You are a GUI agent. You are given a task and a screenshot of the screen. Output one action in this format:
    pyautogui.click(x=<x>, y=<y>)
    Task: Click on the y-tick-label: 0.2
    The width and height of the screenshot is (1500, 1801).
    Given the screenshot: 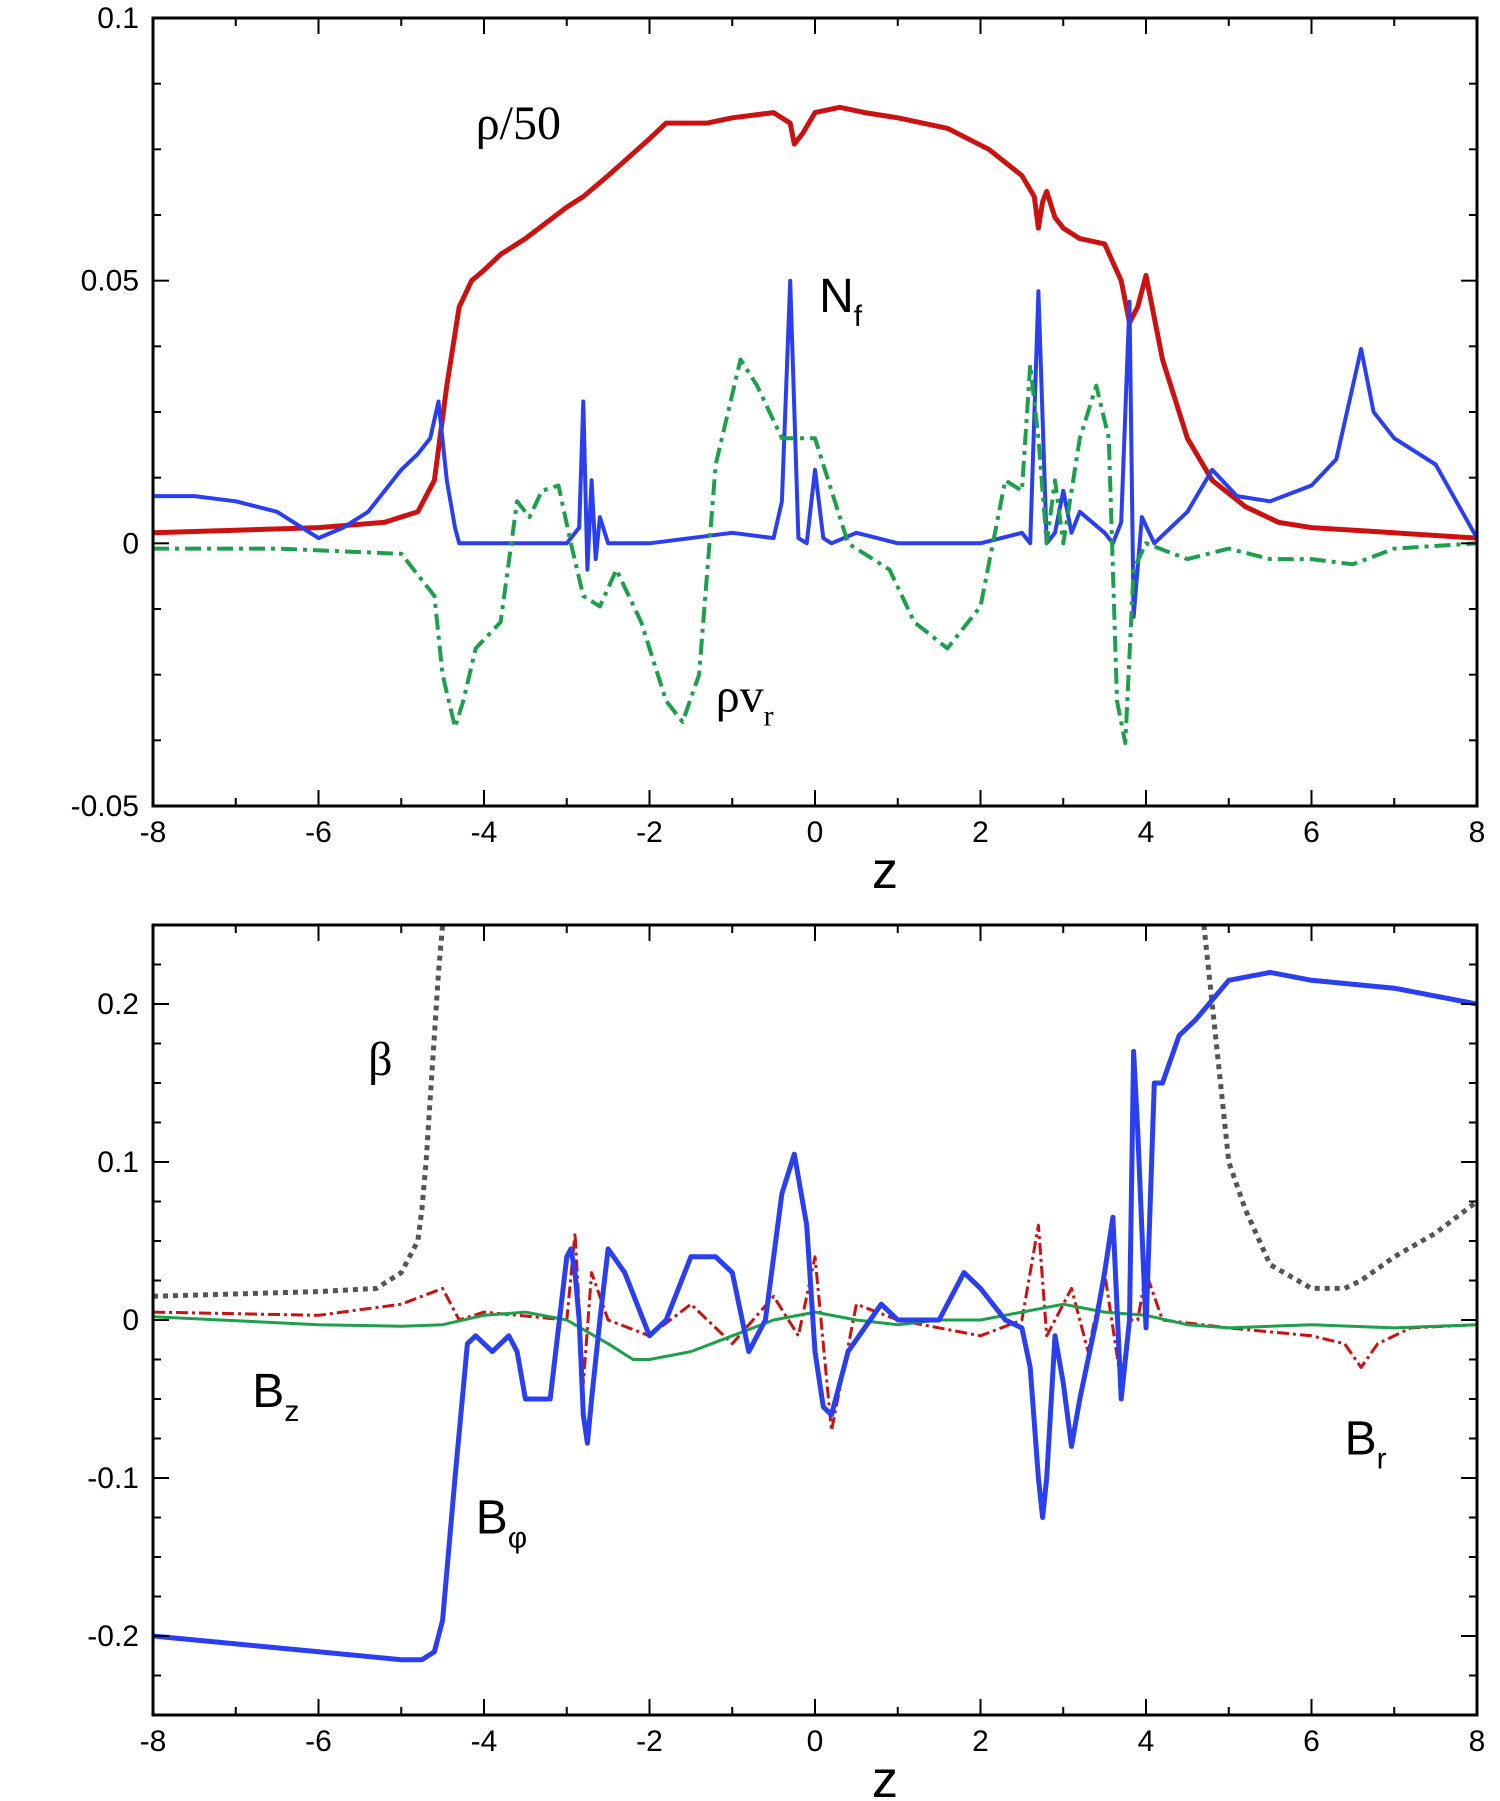 What is the action you would take?
    pyautogui.click(x=118, y=1004)
    